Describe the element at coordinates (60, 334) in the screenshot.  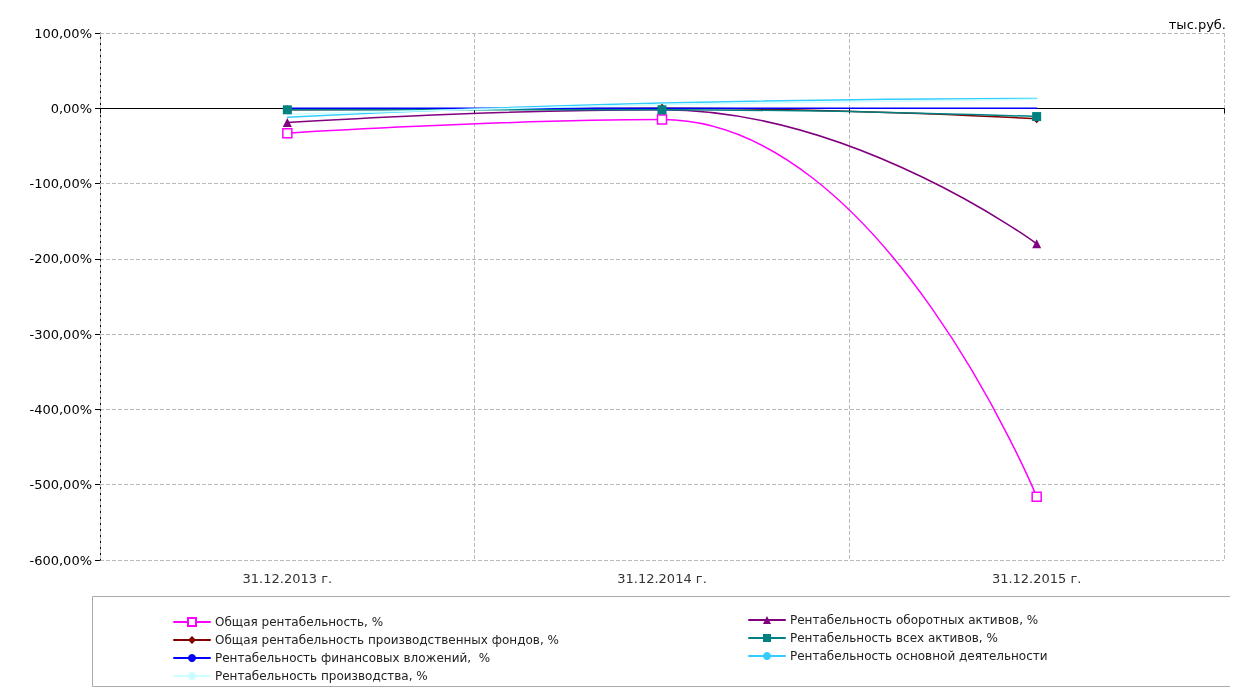
I see `y-tick-label: -300,00%` at that location.